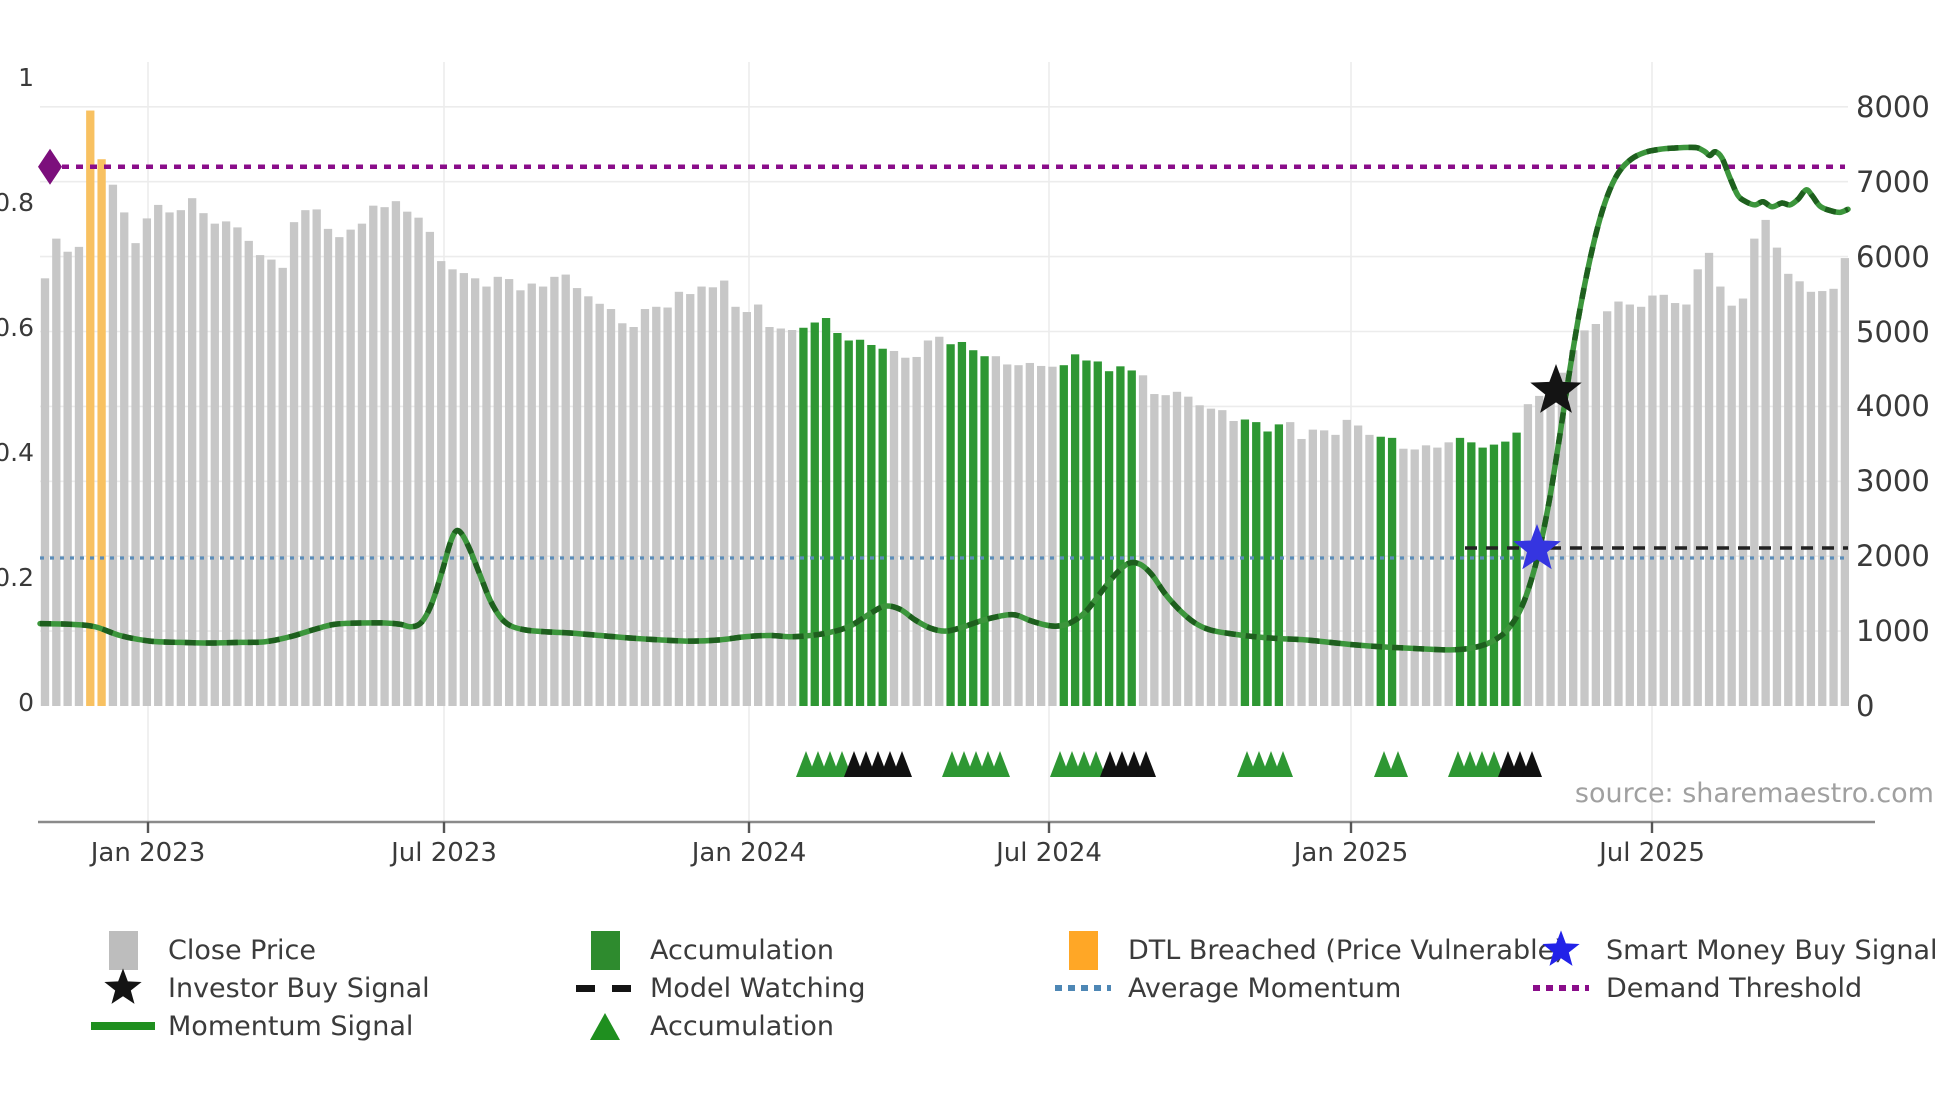  I want to click on dtl-breached-bar, so click(90, 408).